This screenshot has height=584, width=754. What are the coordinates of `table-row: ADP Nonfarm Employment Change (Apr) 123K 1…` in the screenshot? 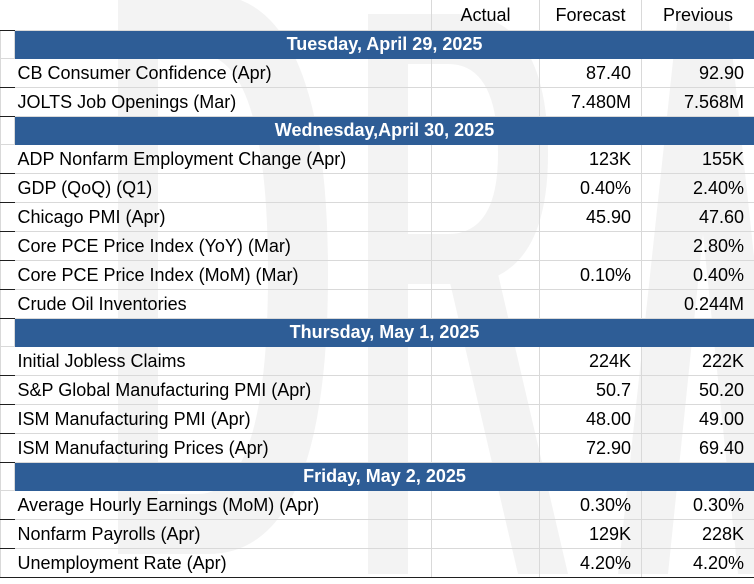 It's located at (377, 159).